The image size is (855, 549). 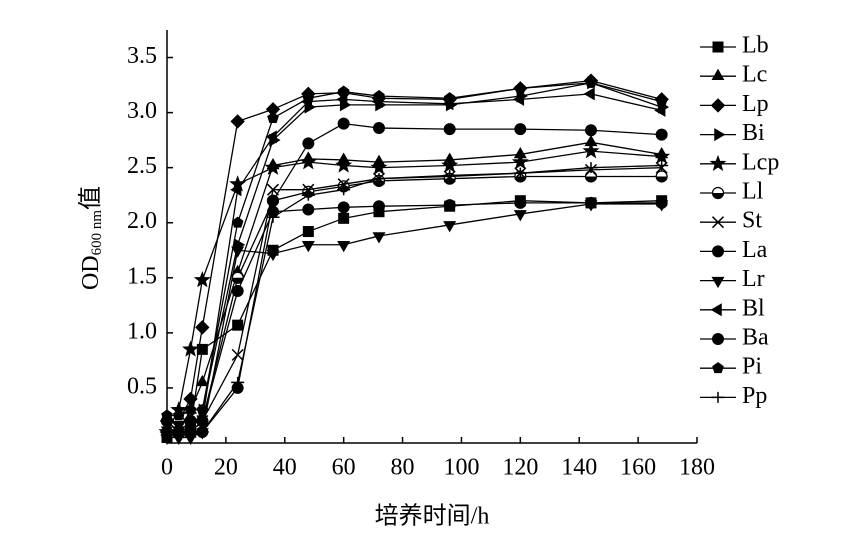 What do you see at coordinates (142, 331) in the screenshot?
I see `y-tick-label: 1.0` at bounding box center [142, 331].